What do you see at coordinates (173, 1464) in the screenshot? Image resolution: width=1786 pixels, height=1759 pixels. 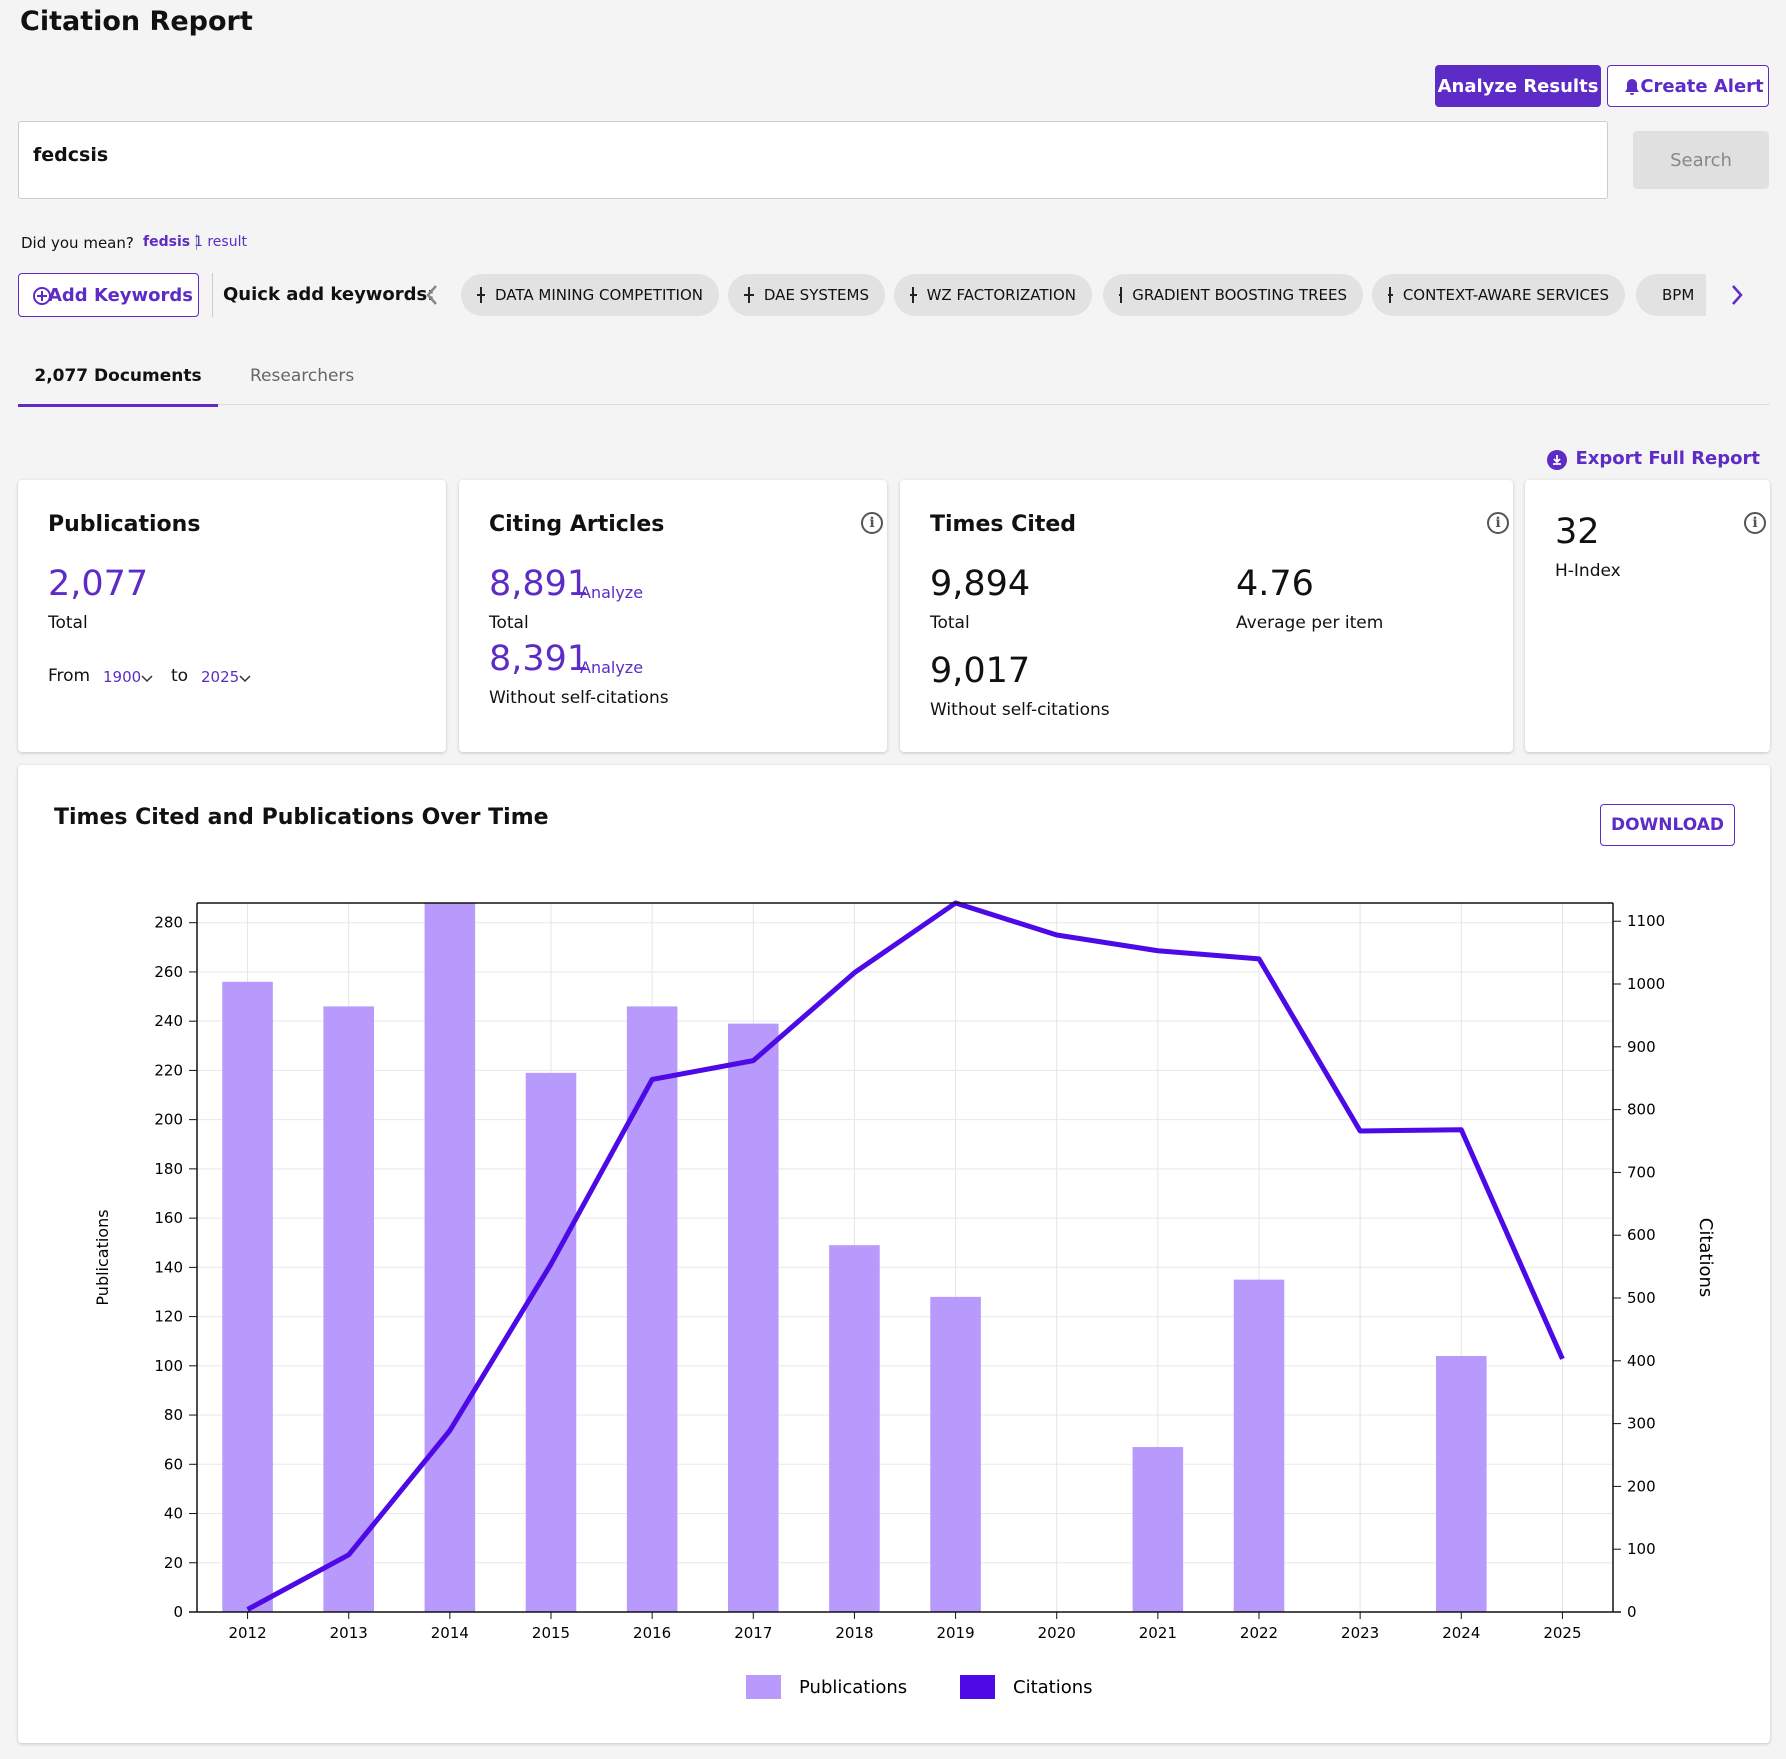 I see `y-tick-label: 60` at bounding box center [173, 1464].